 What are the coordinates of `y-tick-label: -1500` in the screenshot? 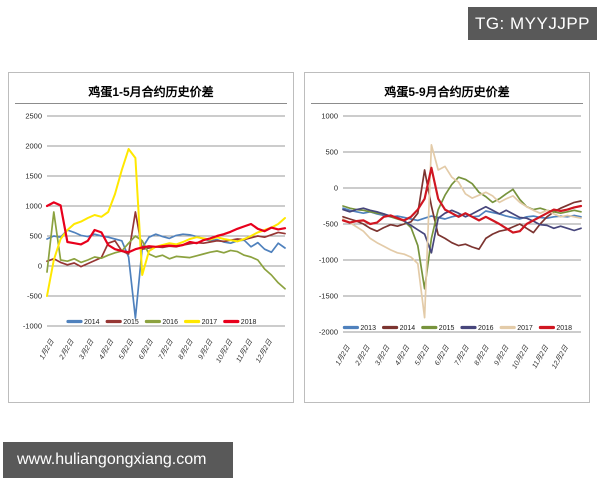 It's located at (328, 296).